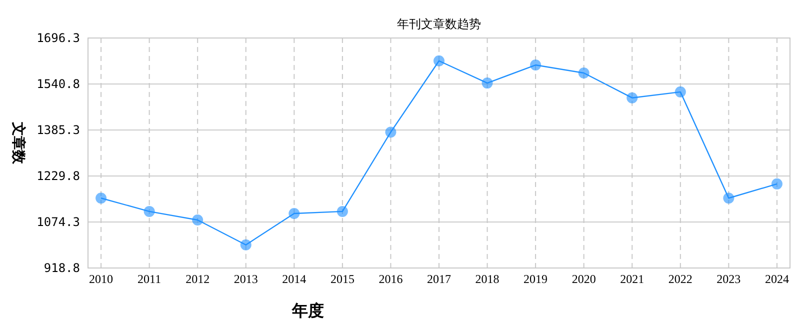  What do you see at coordinates (62, 268) in the screenshot?
I see `y-tick-label: 918.8` at bounding box center [62, 268].